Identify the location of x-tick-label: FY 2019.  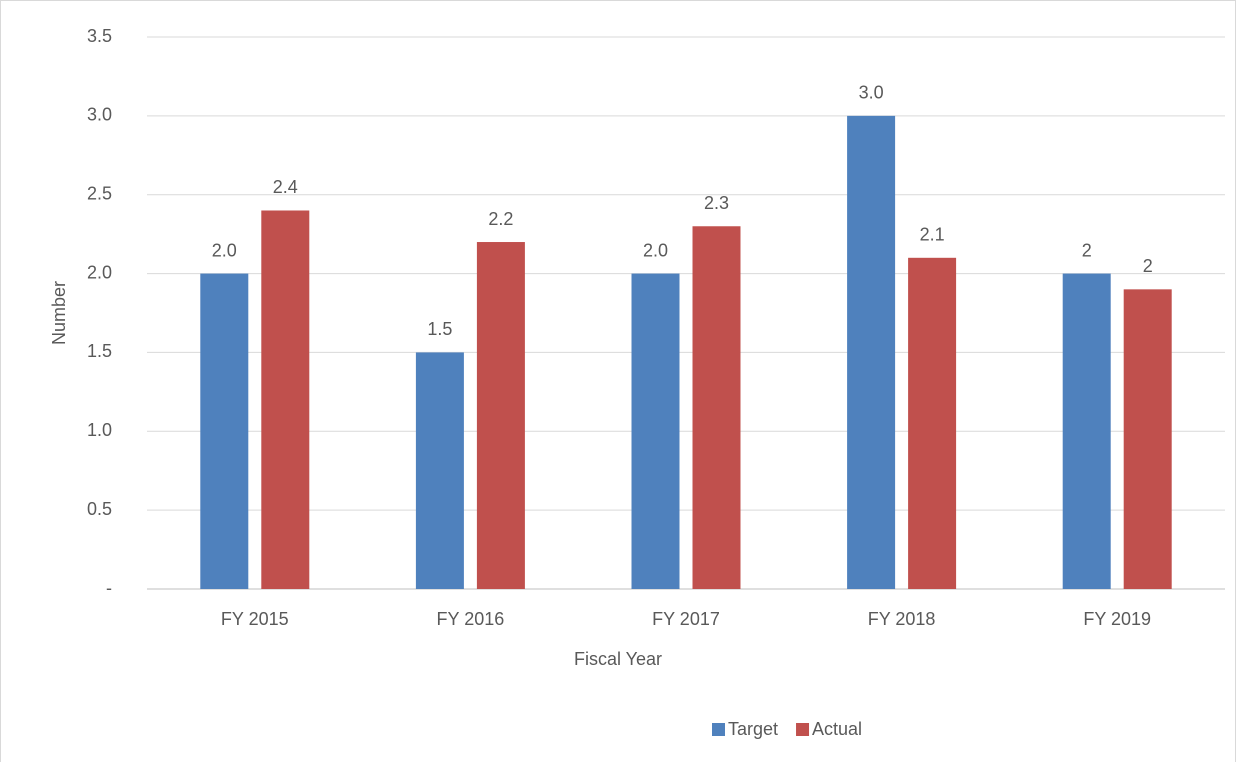
(1117, 619).